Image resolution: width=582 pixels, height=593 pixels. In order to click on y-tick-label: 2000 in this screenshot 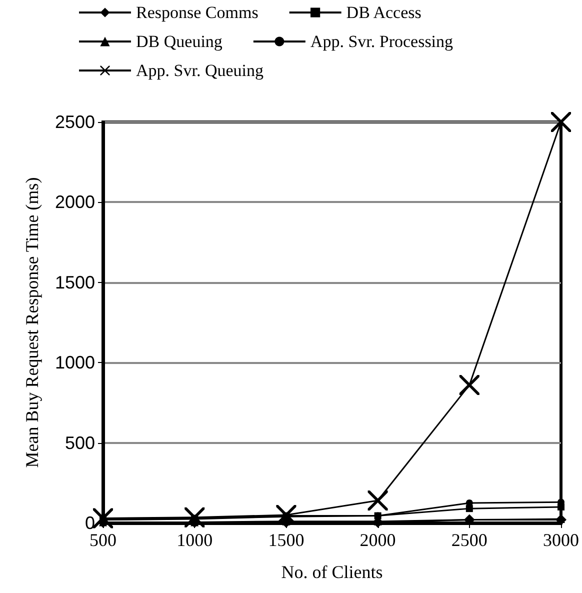, I will do `click(74, 202)`.